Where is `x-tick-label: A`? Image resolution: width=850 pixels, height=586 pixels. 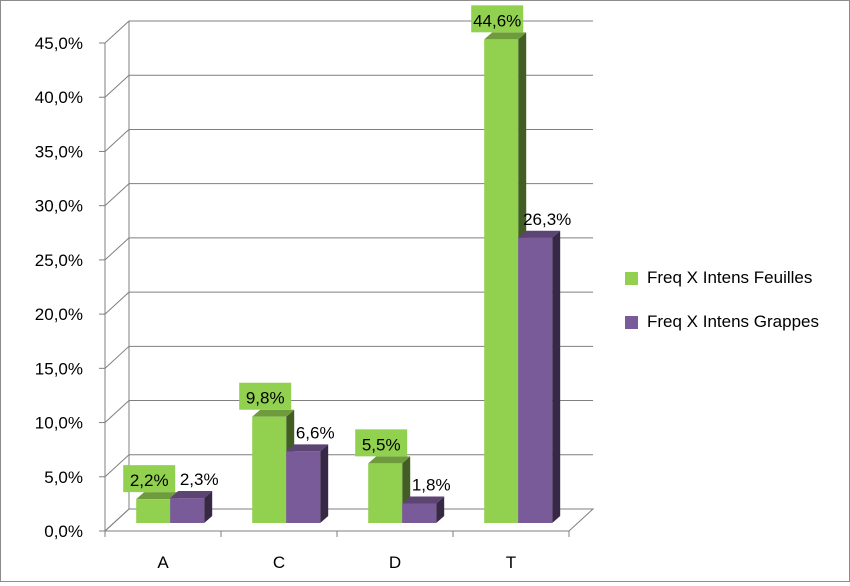
x-tick-label: A is located at coordinates (163, 562).